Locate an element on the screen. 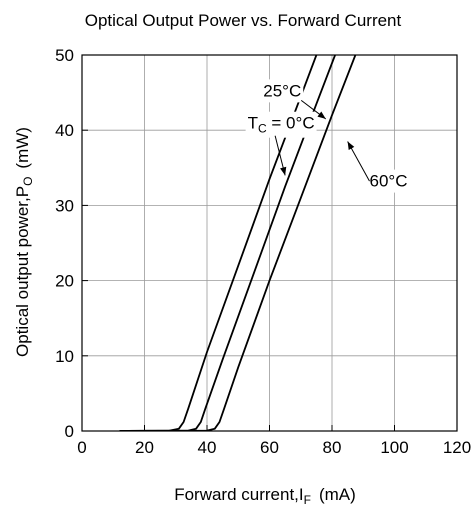 The image size is (475, 511). annotations: TC = 0°C 25°C 60°C is located at coordinates (327, 136).